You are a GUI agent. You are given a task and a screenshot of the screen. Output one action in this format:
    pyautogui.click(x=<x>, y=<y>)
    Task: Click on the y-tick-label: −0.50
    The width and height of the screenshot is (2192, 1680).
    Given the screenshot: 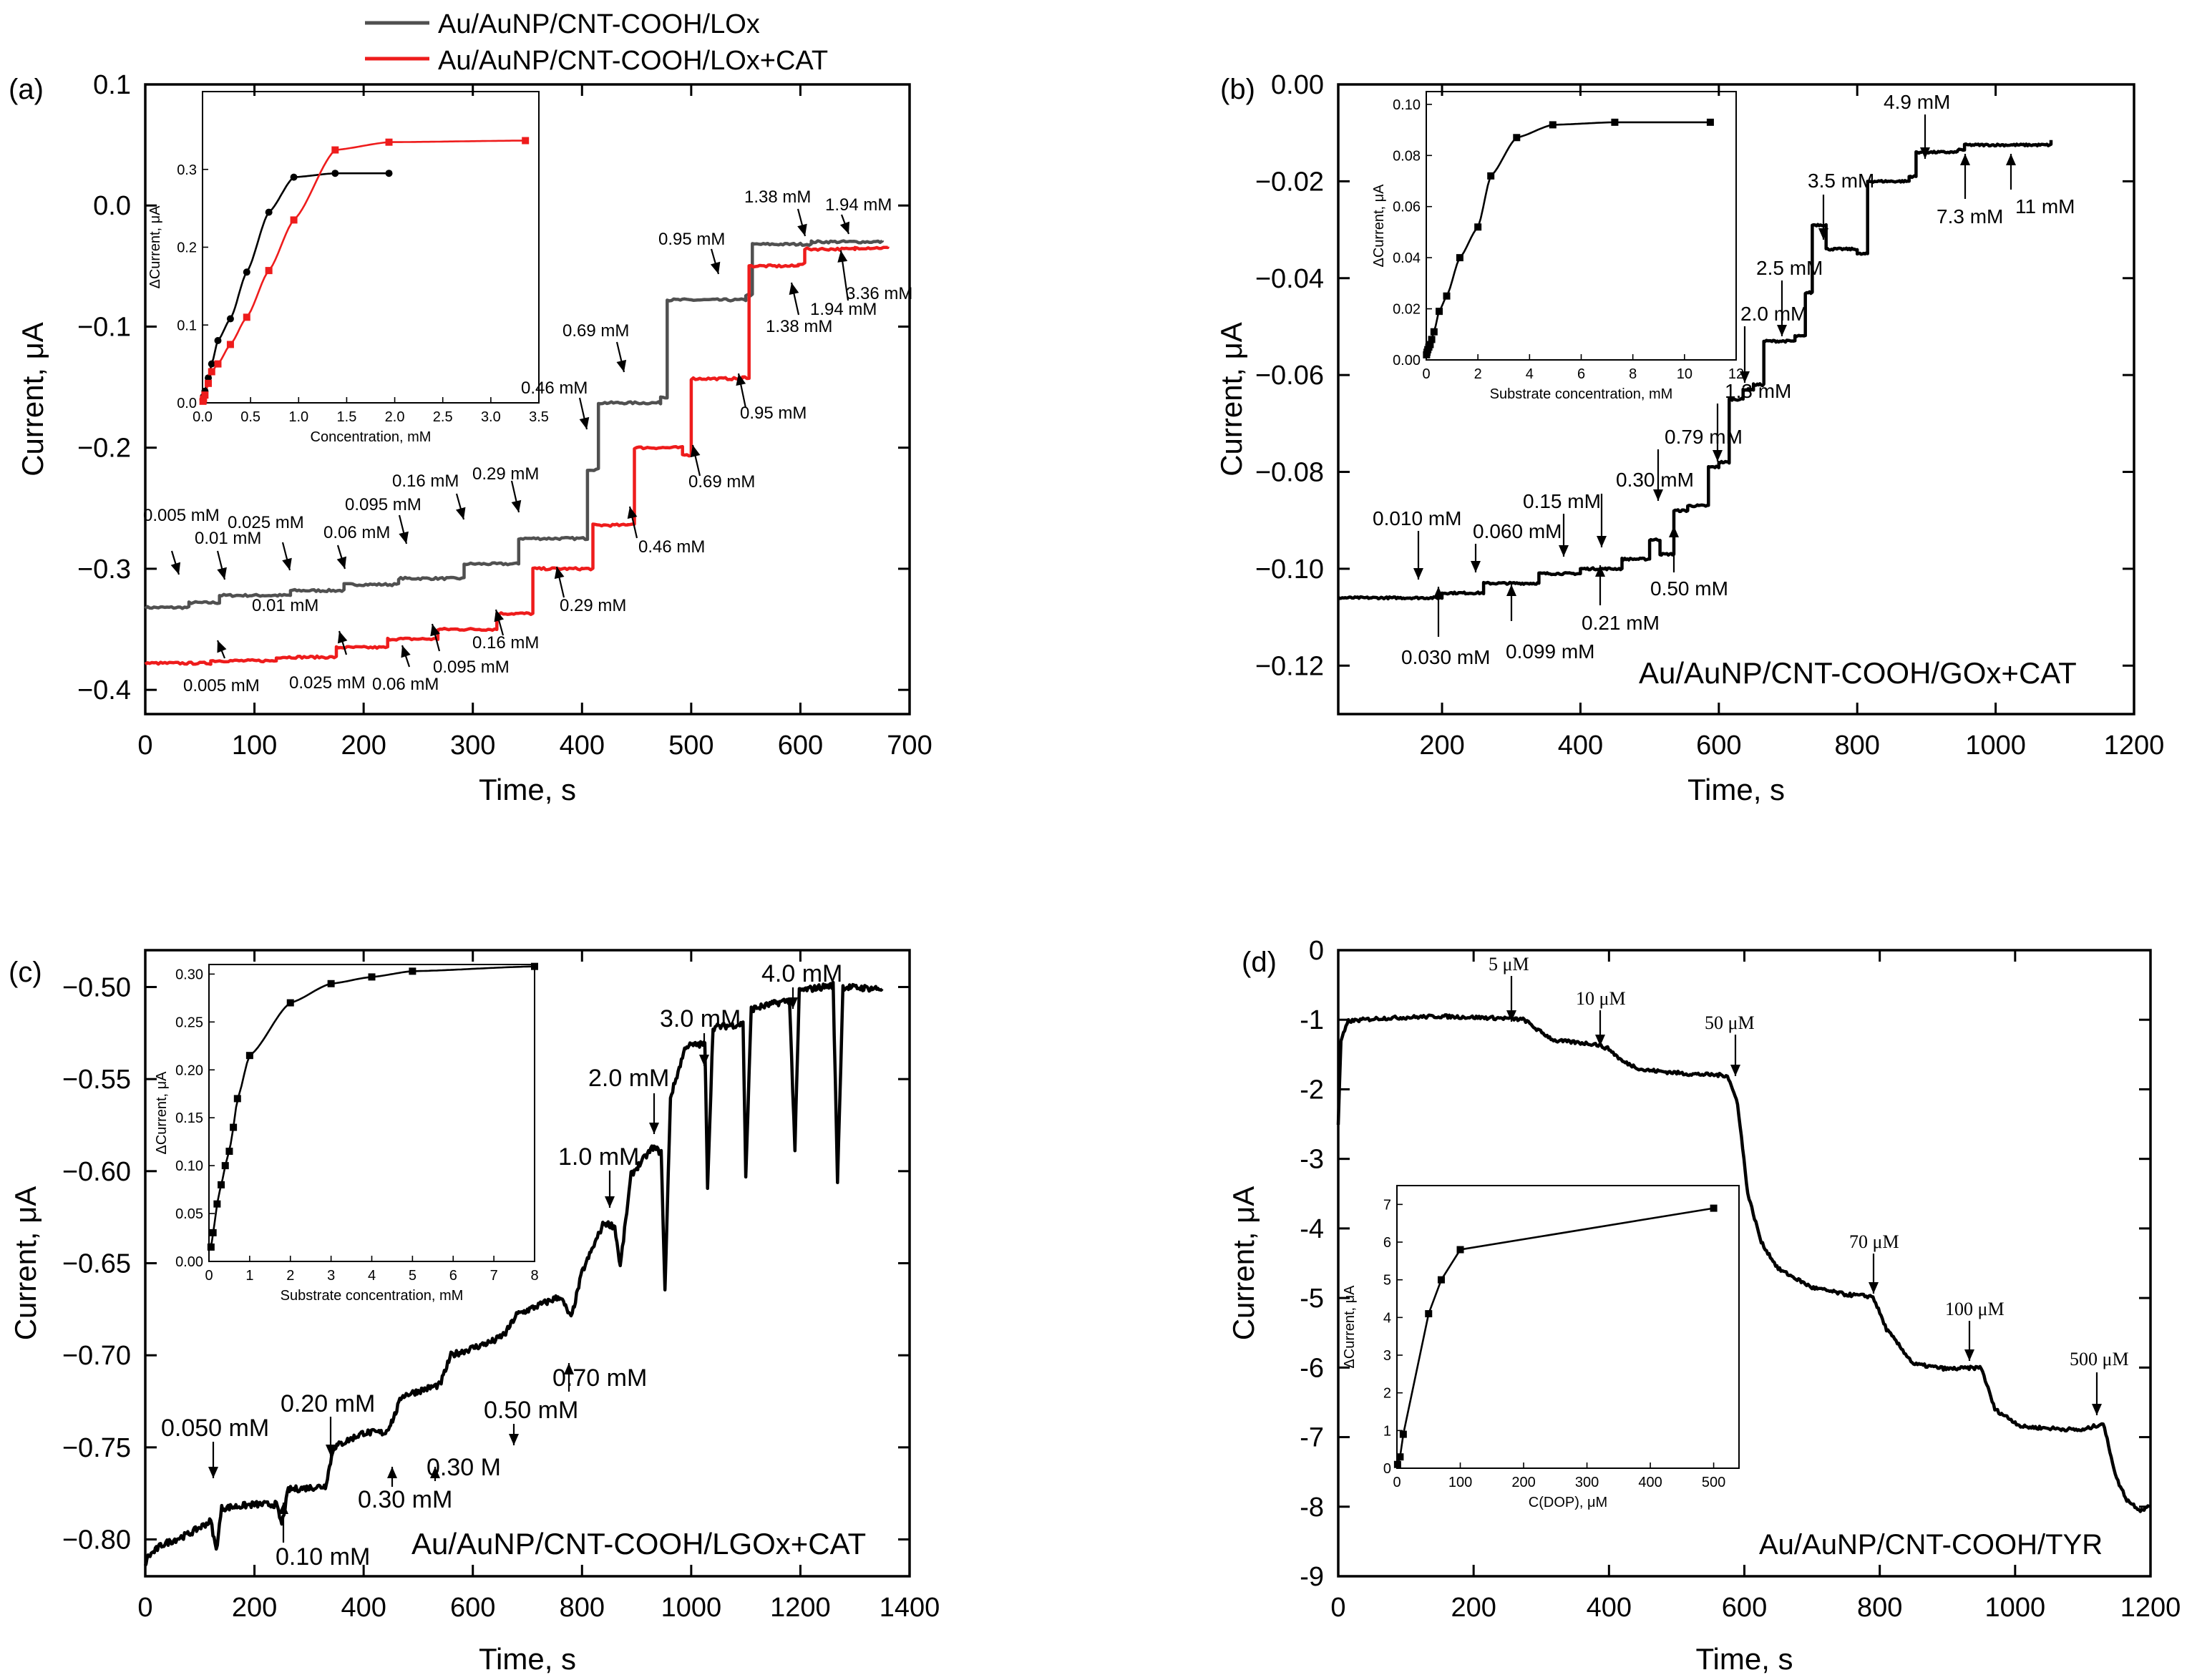 What is the action you would take?
    pyautogui.click(x=96, y=987)
    